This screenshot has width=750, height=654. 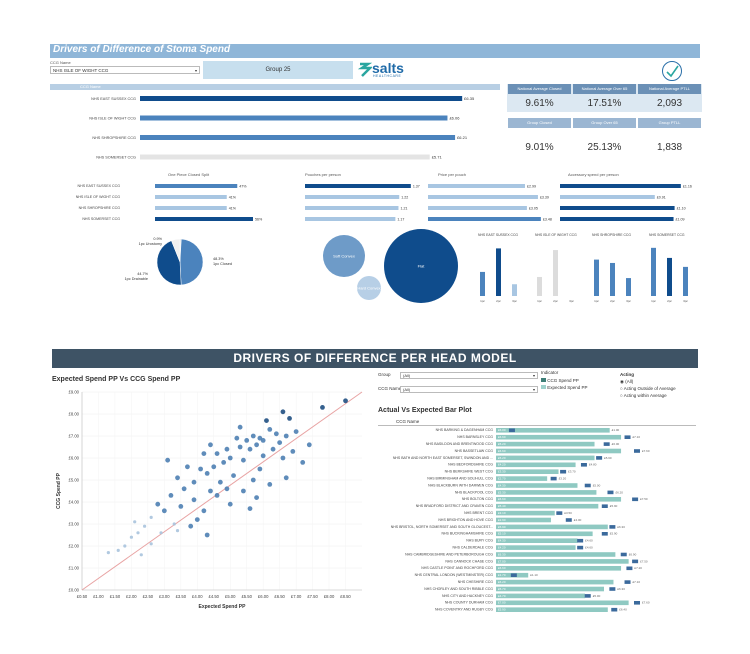 What do you see at coordinates (465, 520) in the screenshot?
I see `barplot-category-label: NHS BRIGHTON AND HOVE CCG` at bounding box center [465, 520].